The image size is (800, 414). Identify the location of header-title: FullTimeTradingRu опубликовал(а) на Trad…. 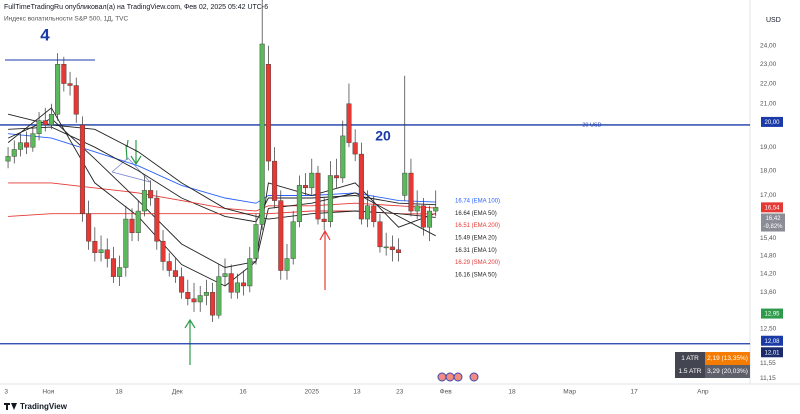
(136, 7).